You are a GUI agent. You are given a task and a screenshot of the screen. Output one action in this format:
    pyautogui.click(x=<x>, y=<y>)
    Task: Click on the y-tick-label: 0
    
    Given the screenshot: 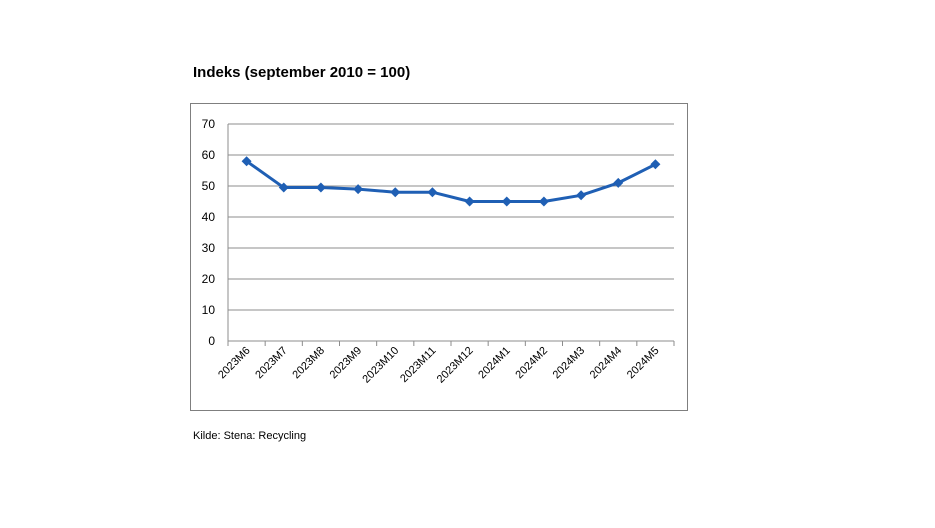 What is the action you would take?
    pyautogui.click(x=211, y=341)
    